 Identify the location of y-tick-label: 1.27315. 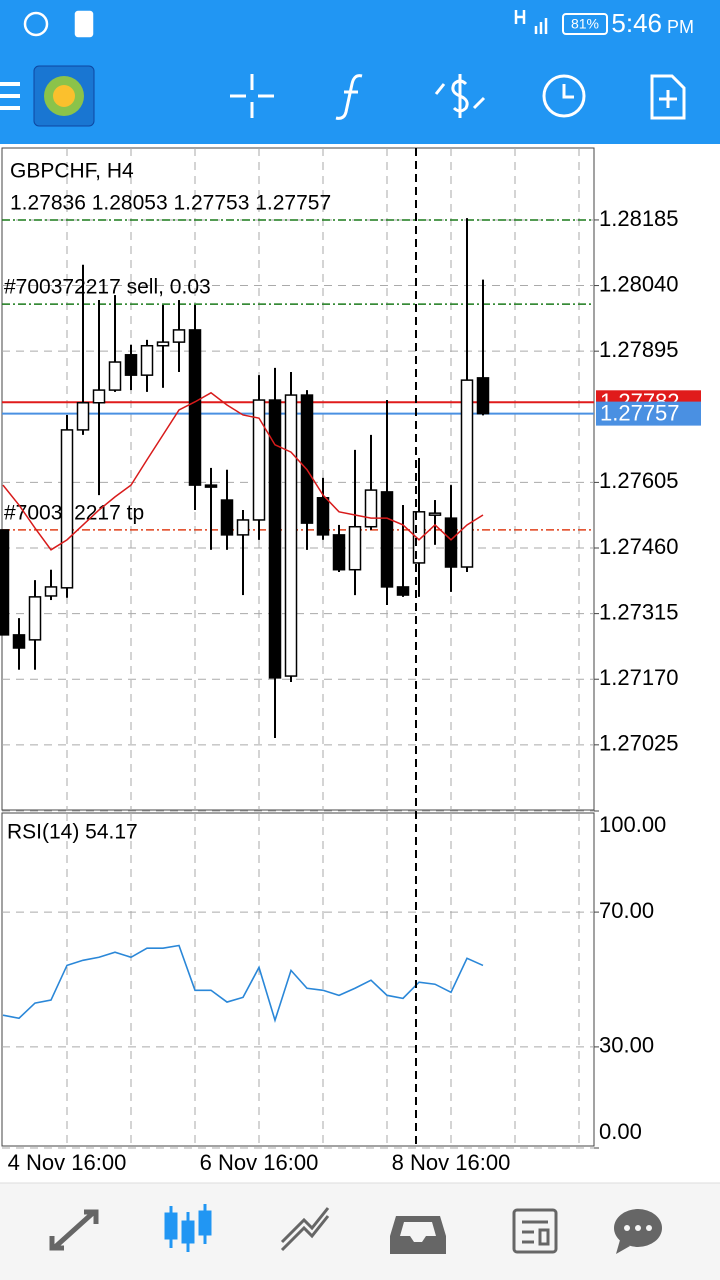
(639, 611).